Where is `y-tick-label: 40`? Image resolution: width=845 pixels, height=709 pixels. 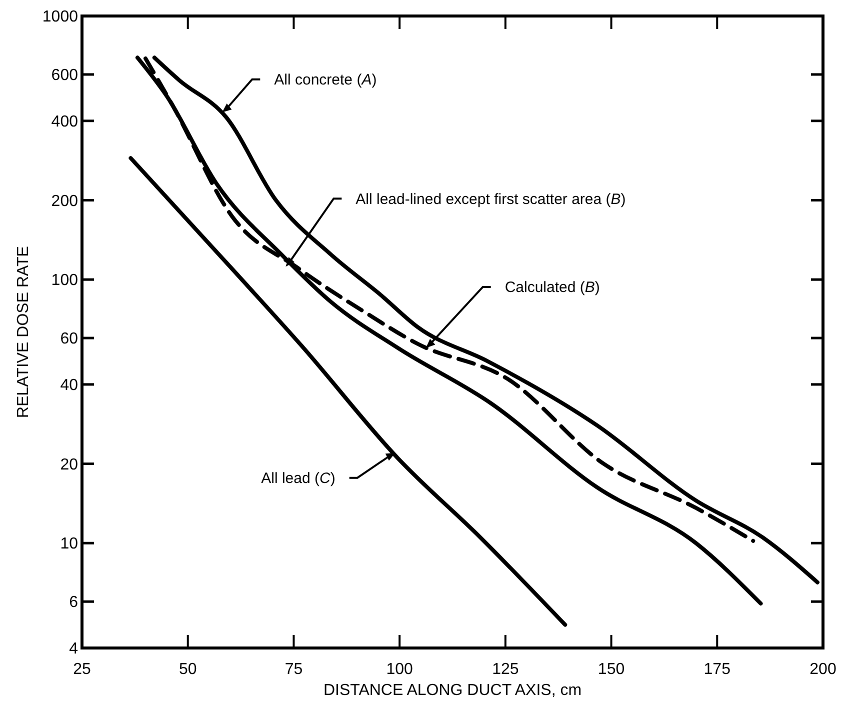
y-tick-label: 40 is located at coordinates (69, 385).